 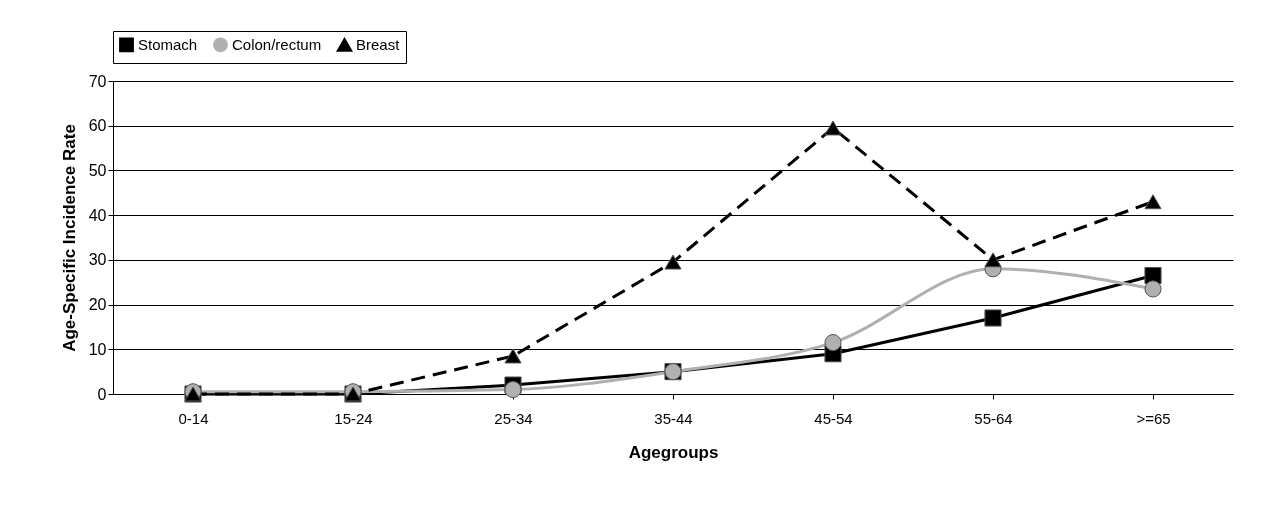 What do you see at coordinates (168, 44) in the screenshot?
I see `legend-label: Stomach` at bounding box center [168, 44].